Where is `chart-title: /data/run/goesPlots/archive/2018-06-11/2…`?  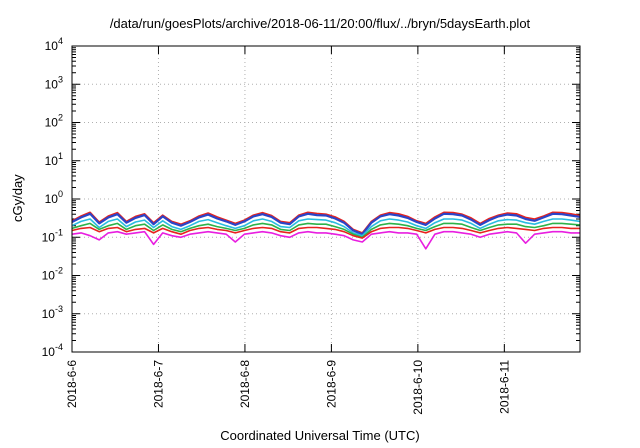
chart-title: /data/run/goesPlots/archive/2018-06-11/2… is located at coordinates (320, 23).